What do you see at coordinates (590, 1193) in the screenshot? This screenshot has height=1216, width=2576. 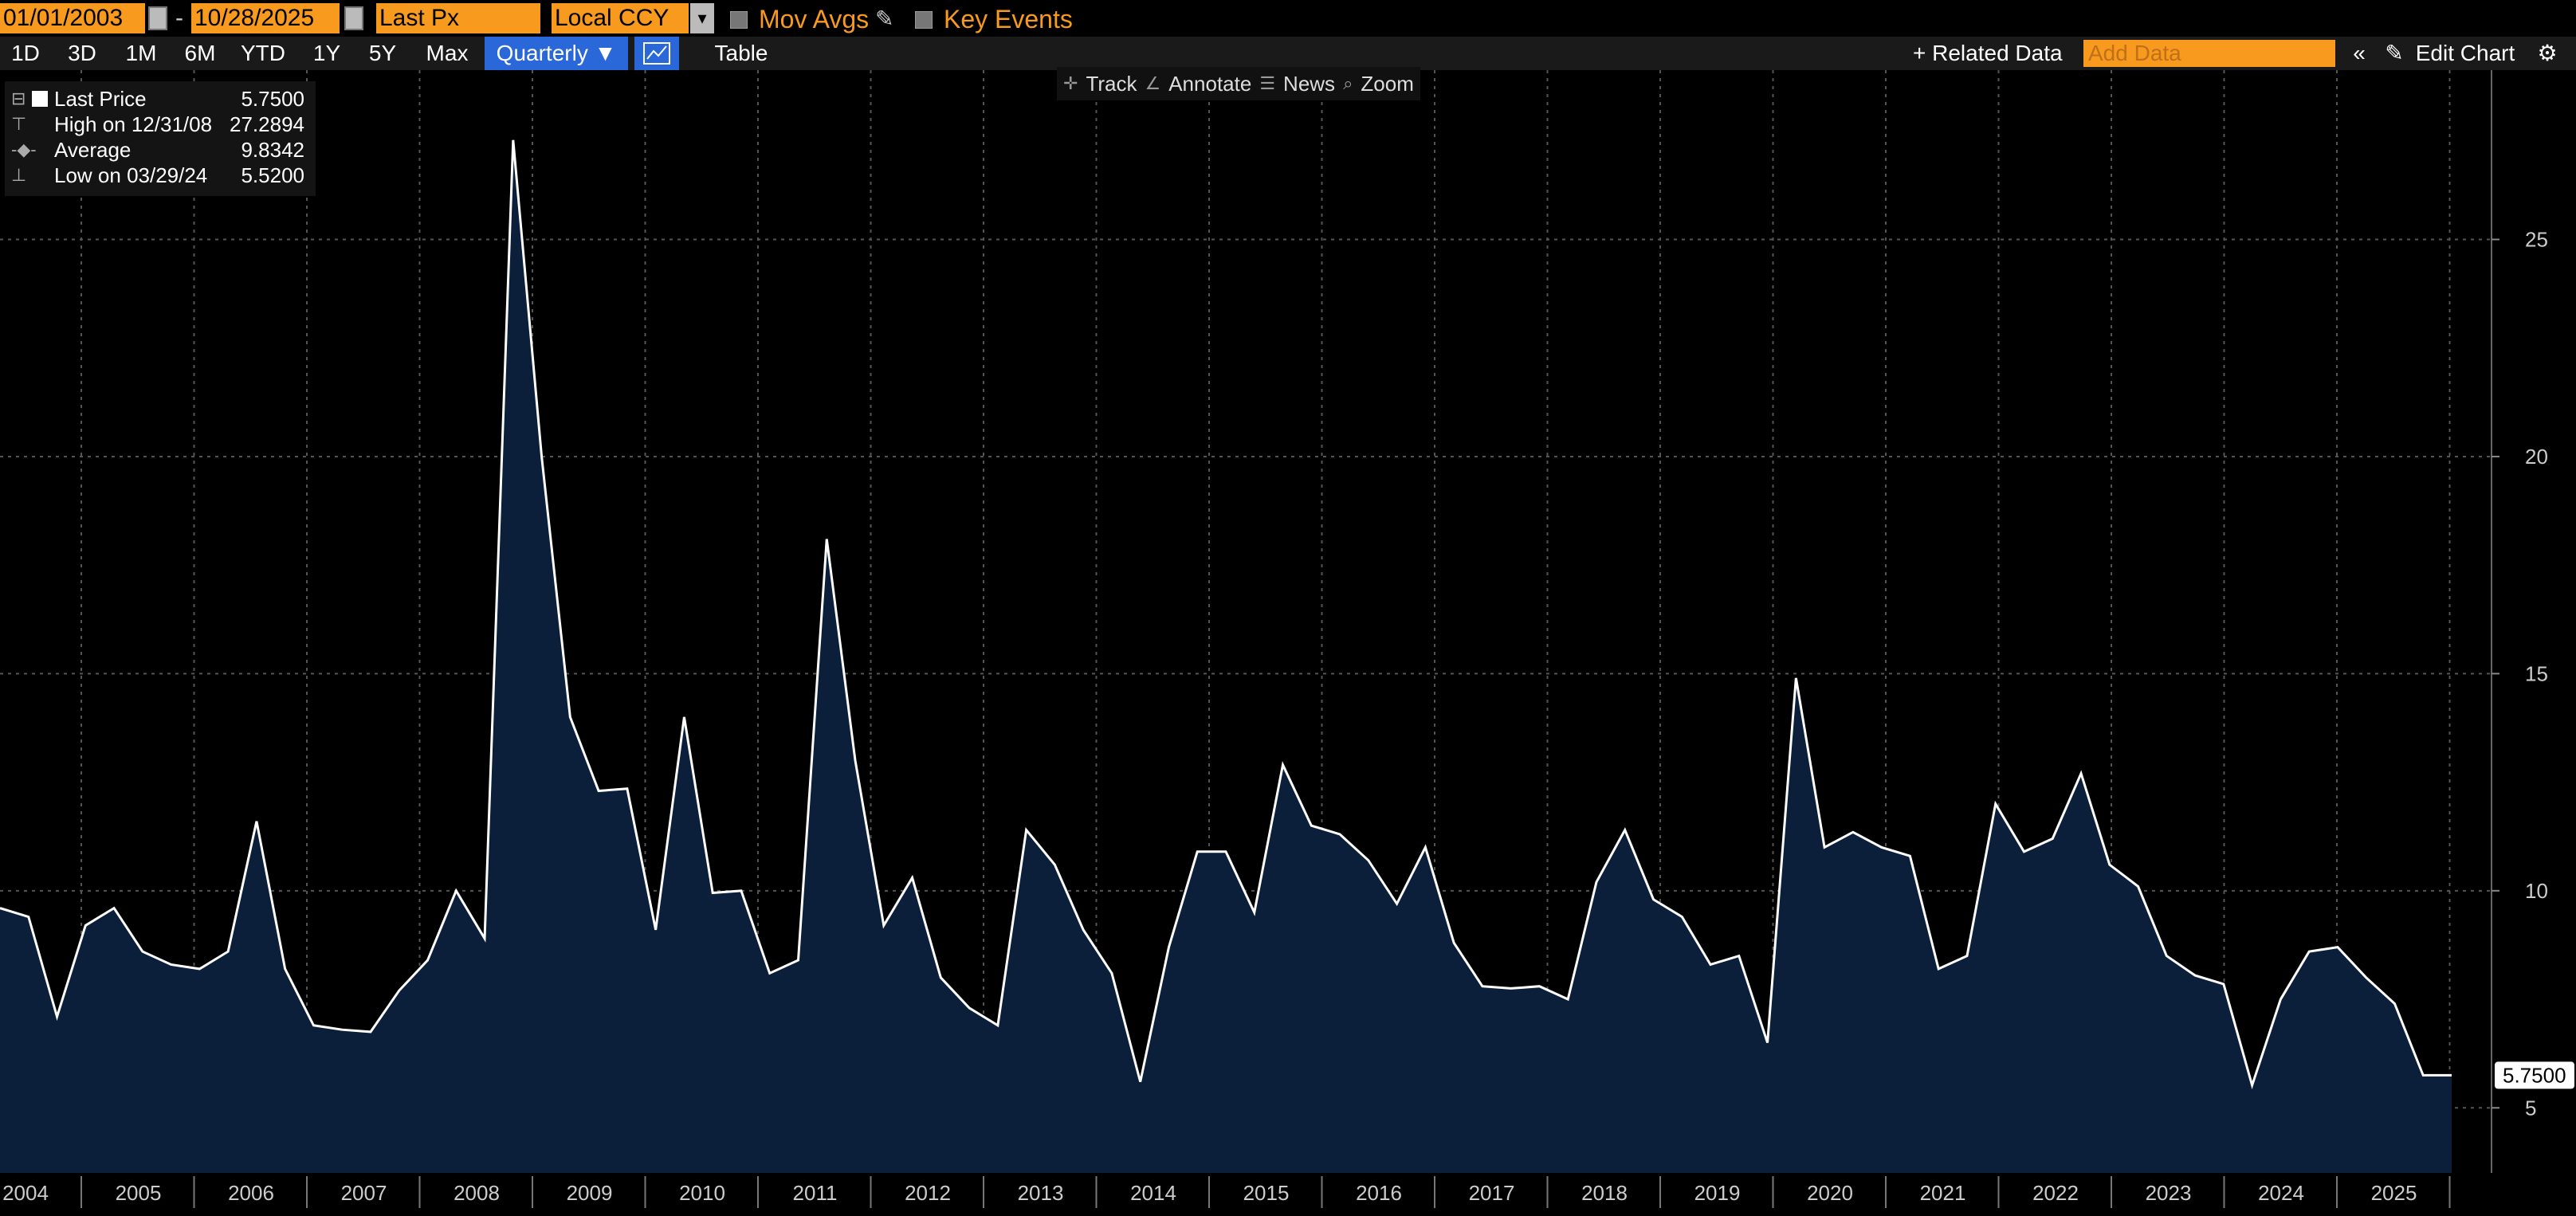 I see `x-tick-label: 2009` at bounding box center [590, 1193].